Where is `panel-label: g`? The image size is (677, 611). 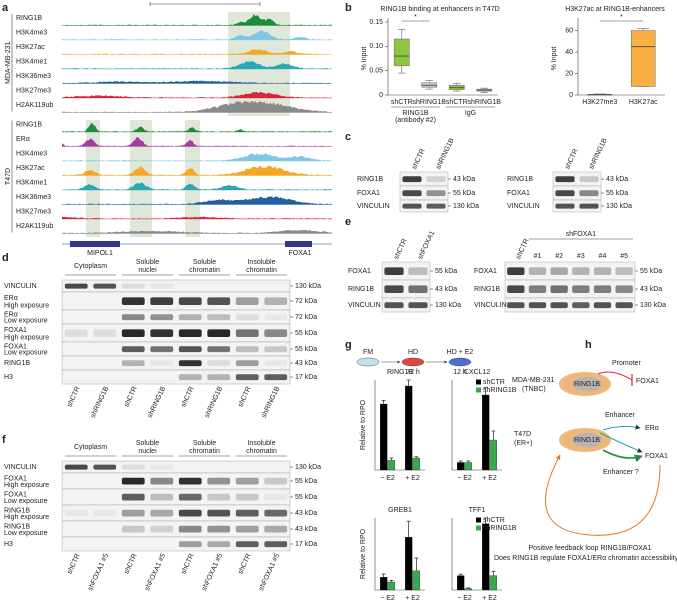 panel-label: g is located at coordinates (348, 345).